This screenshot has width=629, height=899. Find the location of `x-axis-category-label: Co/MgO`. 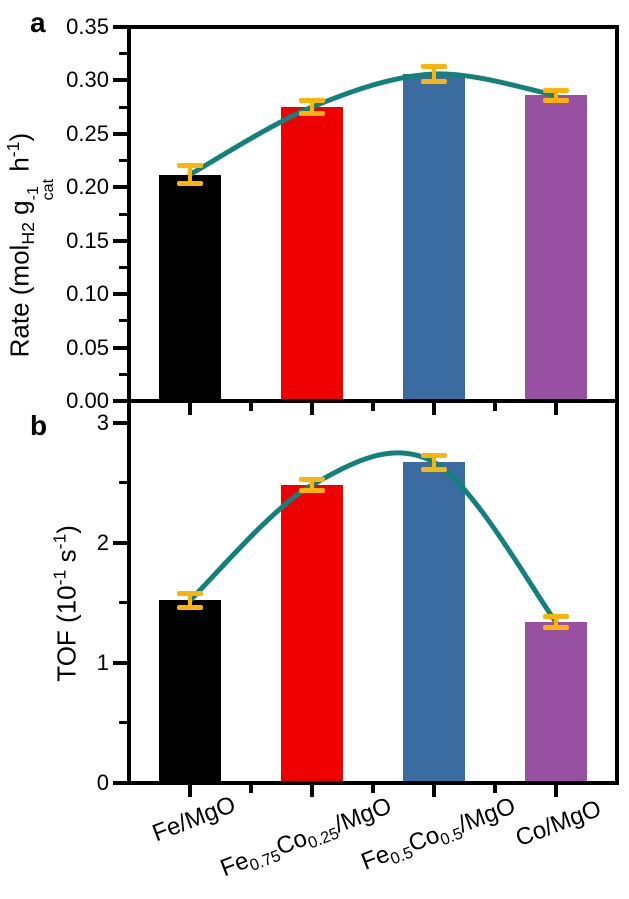

x-axis-category-label: Co/MgO is located at coordinates (558, 823).